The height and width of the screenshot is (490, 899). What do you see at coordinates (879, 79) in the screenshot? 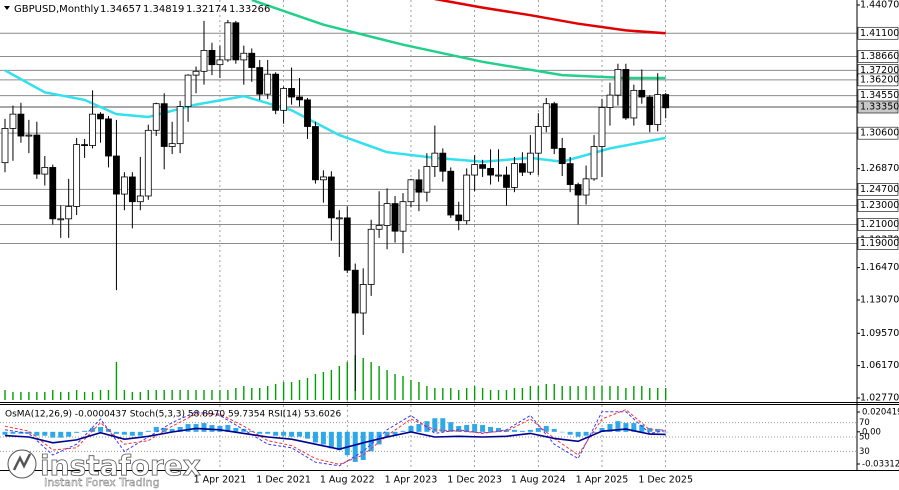
I see `level-label: 1.36200` at bounding box center [879, 79].